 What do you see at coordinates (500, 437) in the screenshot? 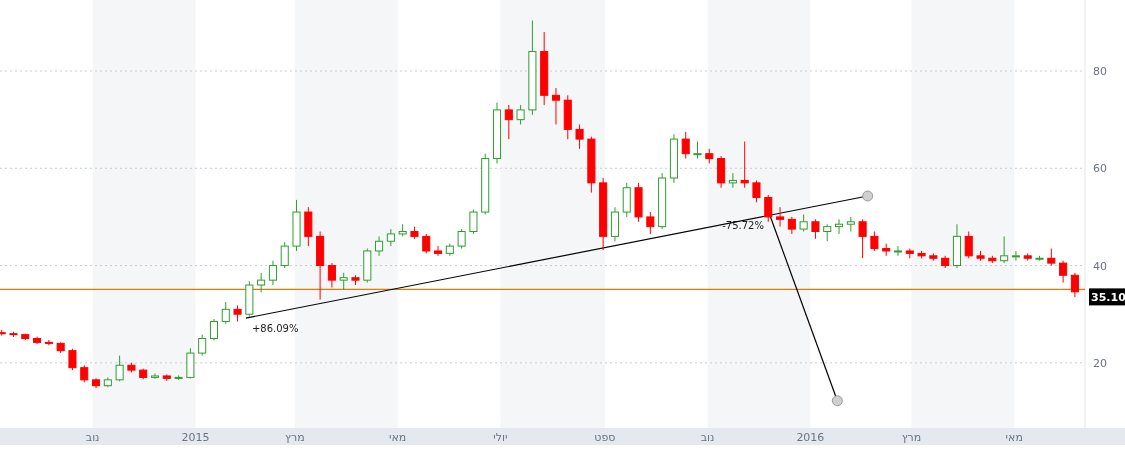
I see `x-tick-label: יולי` at bounding box center [500, 437].